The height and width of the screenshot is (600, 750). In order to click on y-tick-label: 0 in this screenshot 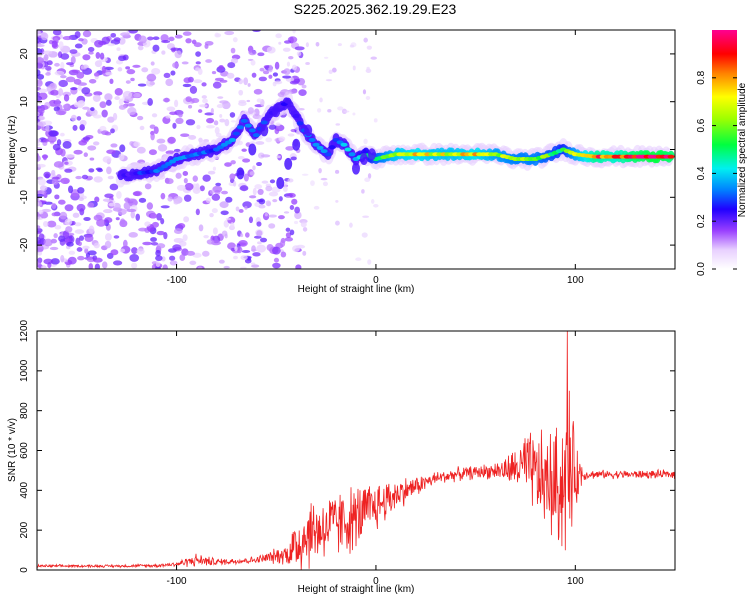, I will do `click(24, 149)`.